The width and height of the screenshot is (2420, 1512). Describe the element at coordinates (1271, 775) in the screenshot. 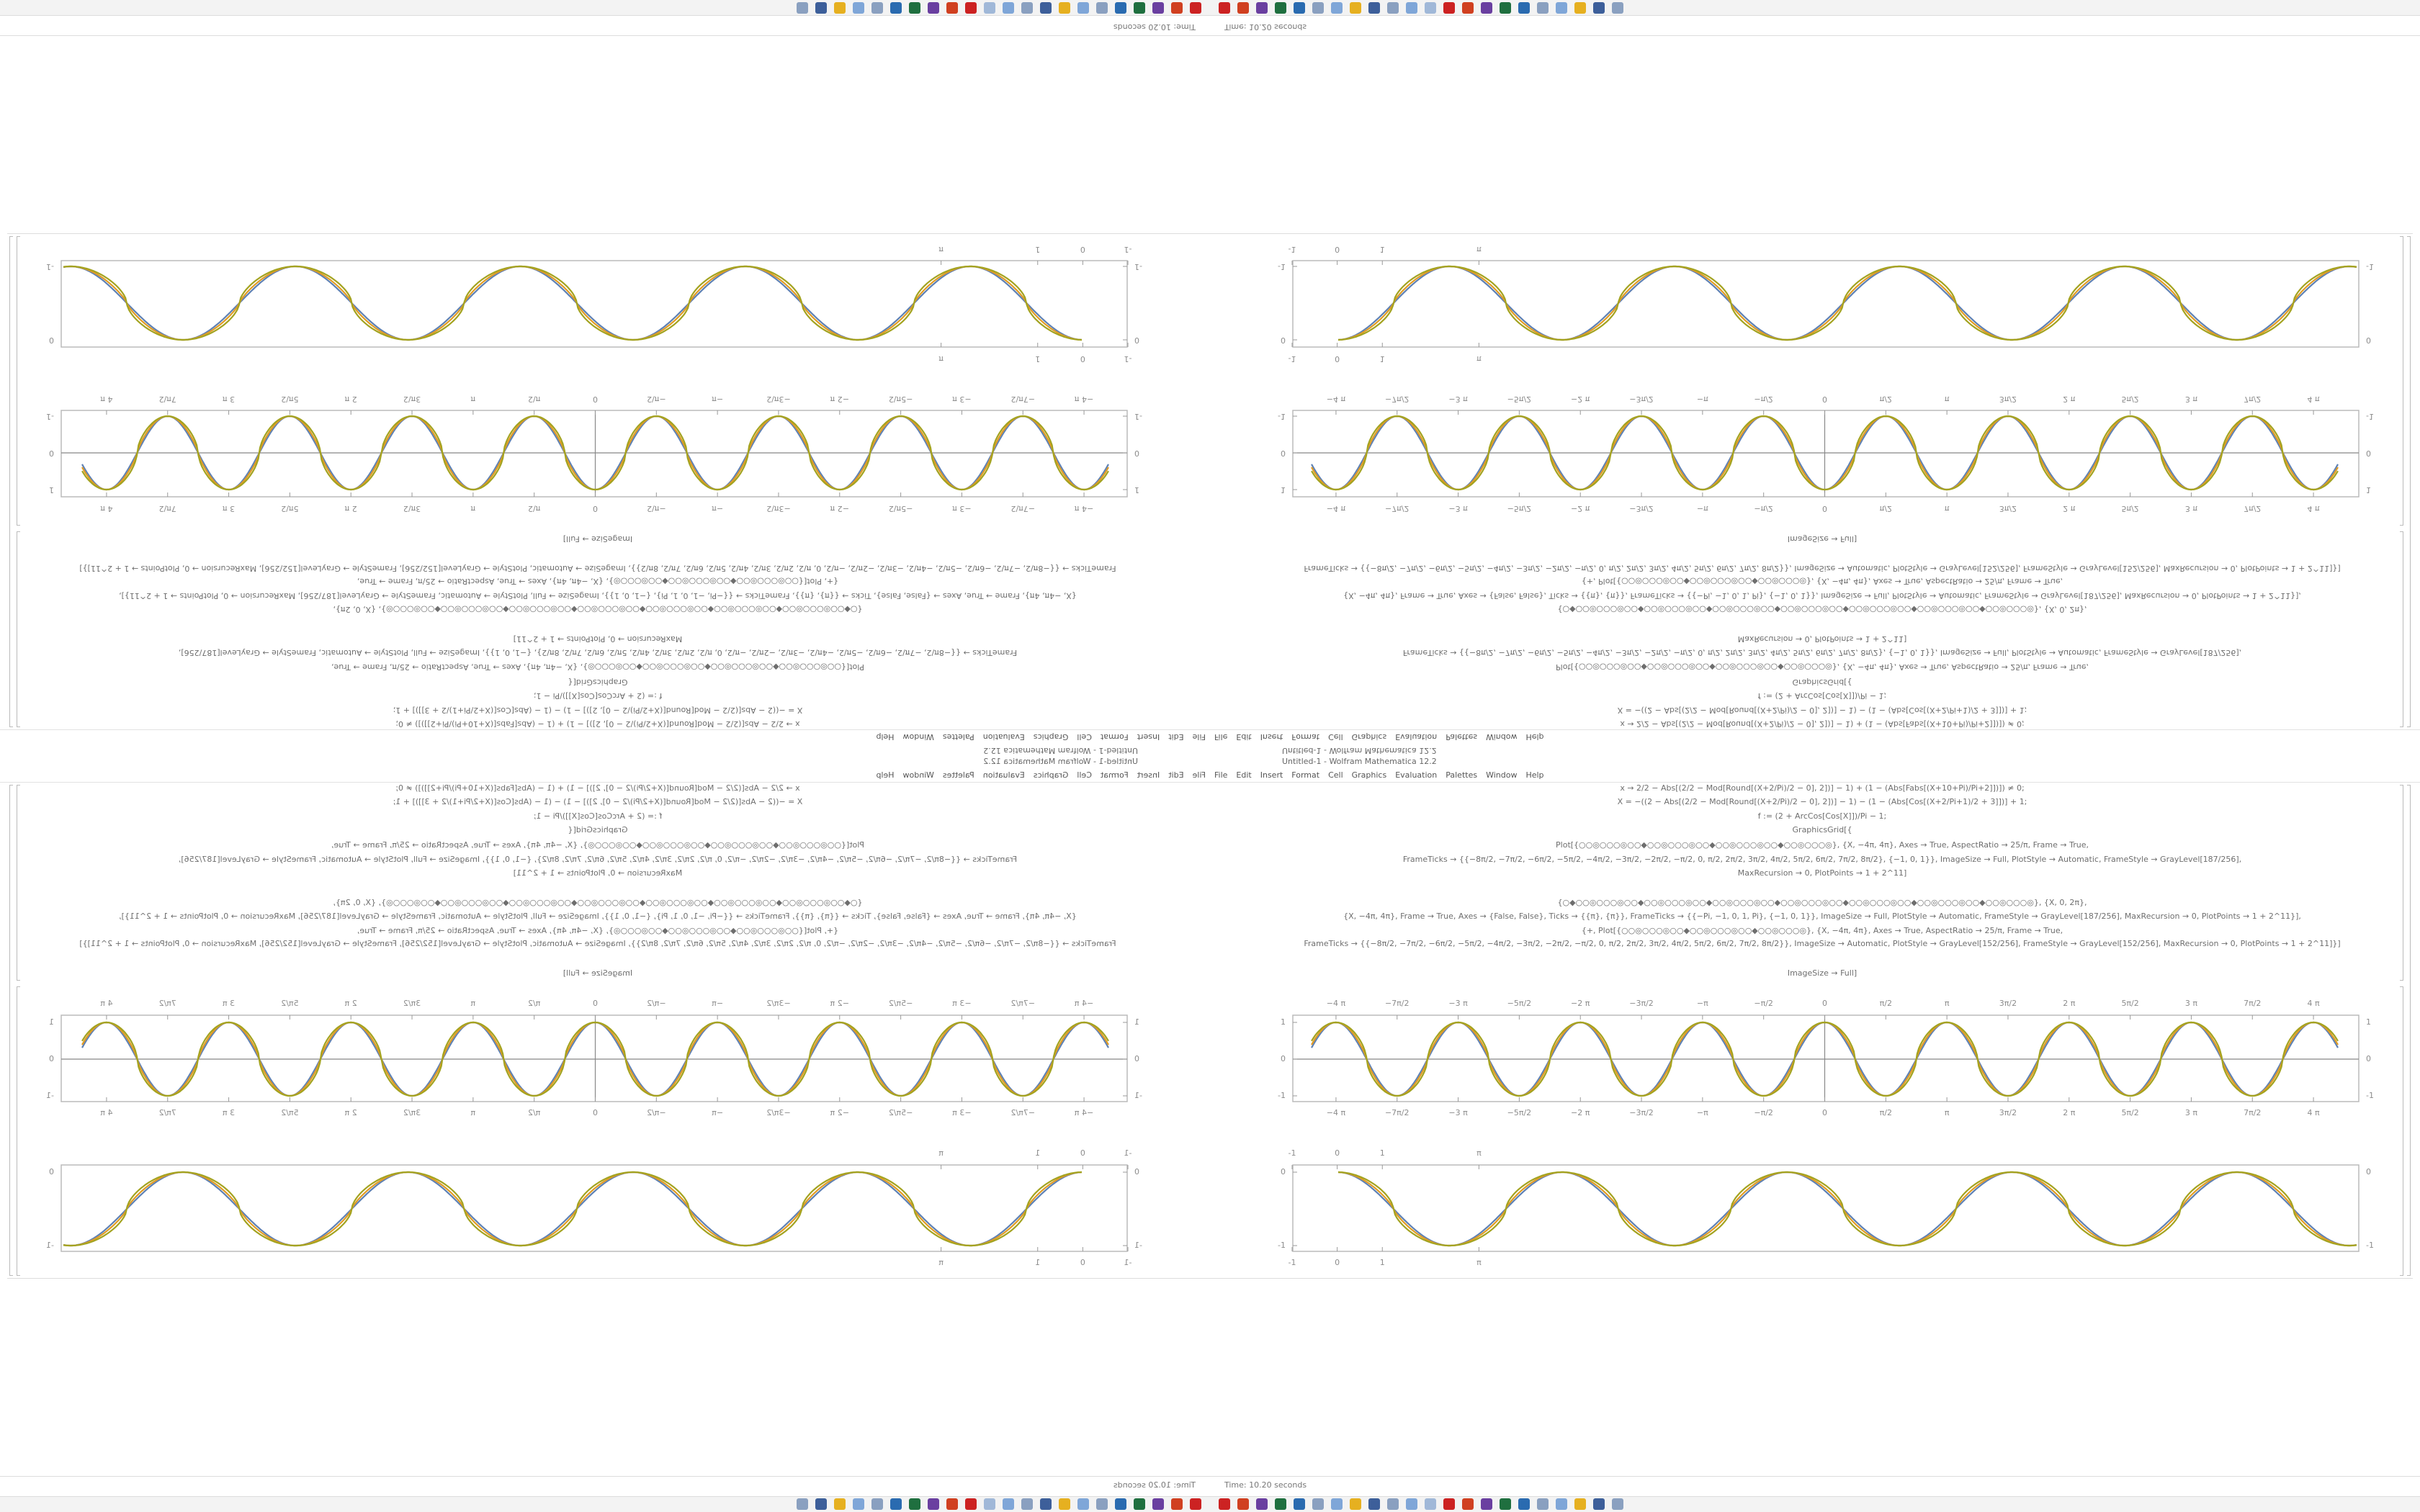

I see `menu-item: Insert` at that location.